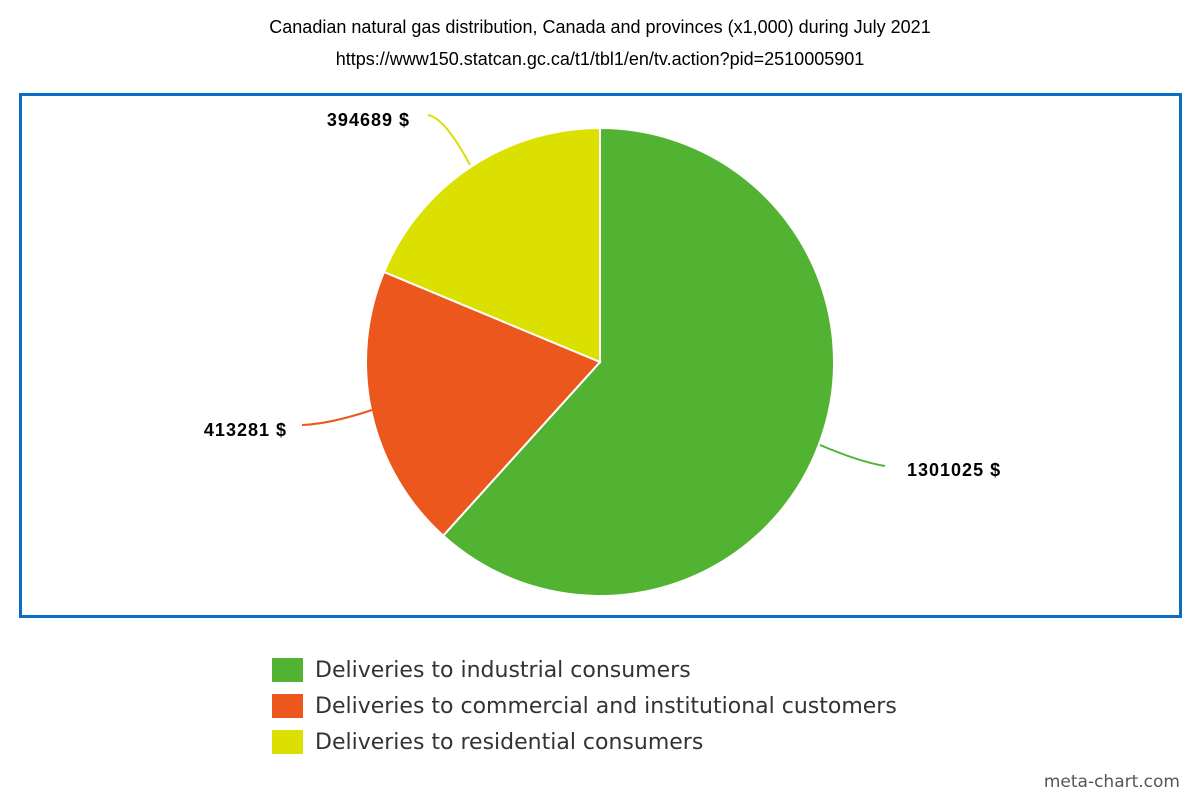 This screenshot has height=800, width=1200. Describe the element at coordinates (368, 120) in the screenshot. I see `data-label: 394689 $` at that location.